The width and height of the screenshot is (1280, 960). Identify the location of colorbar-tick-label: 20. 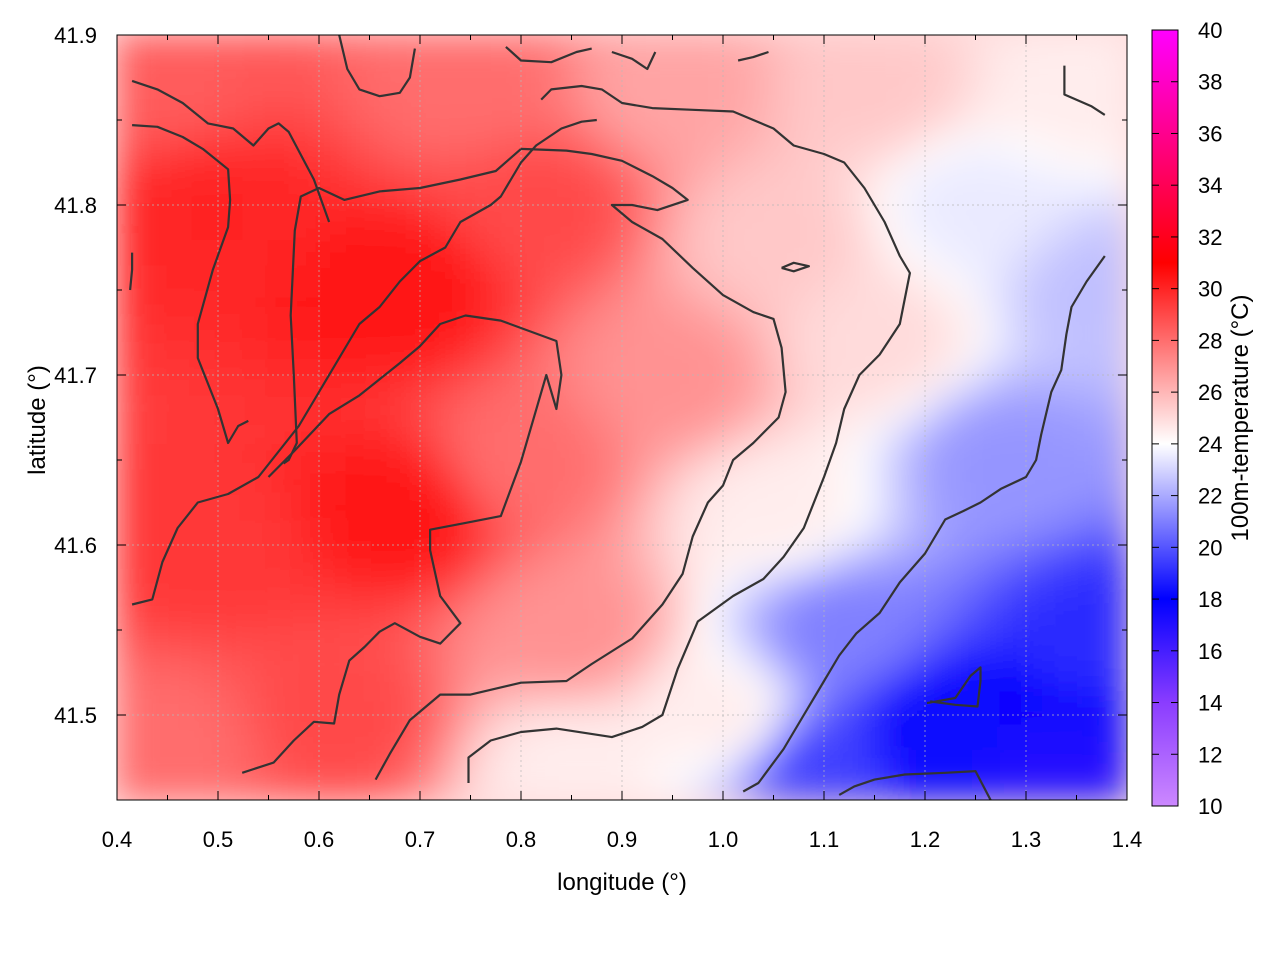
(1210, 547).